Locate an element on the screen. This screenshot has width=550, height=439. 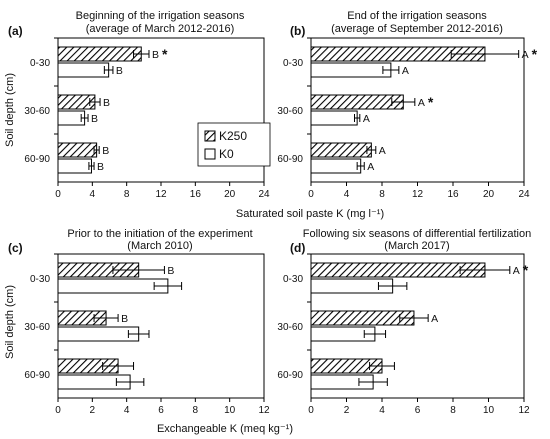
panel-c-x-tick-label: 10 is located at coordinates (230, 410).